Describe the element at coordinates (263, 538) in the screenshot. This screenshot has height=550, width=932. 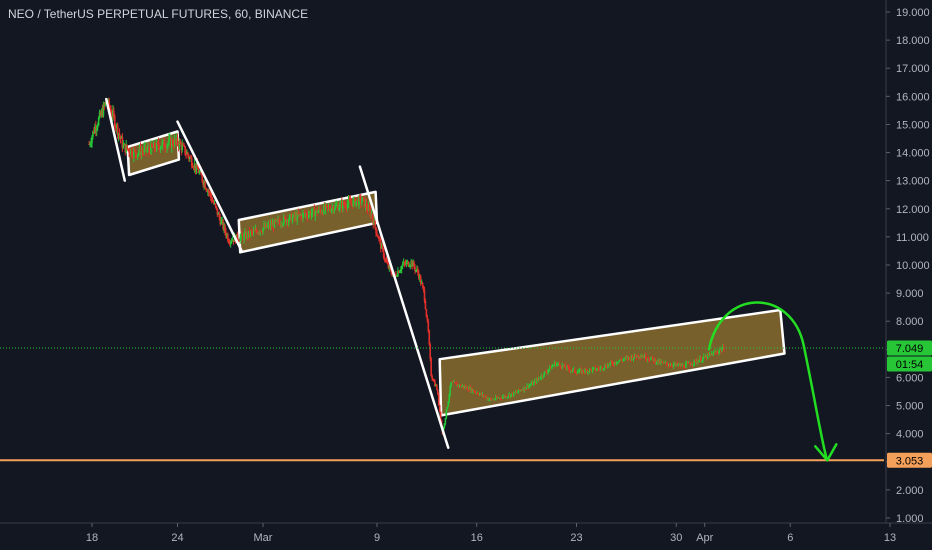
I see `x-tick-label: Mar` at that location.